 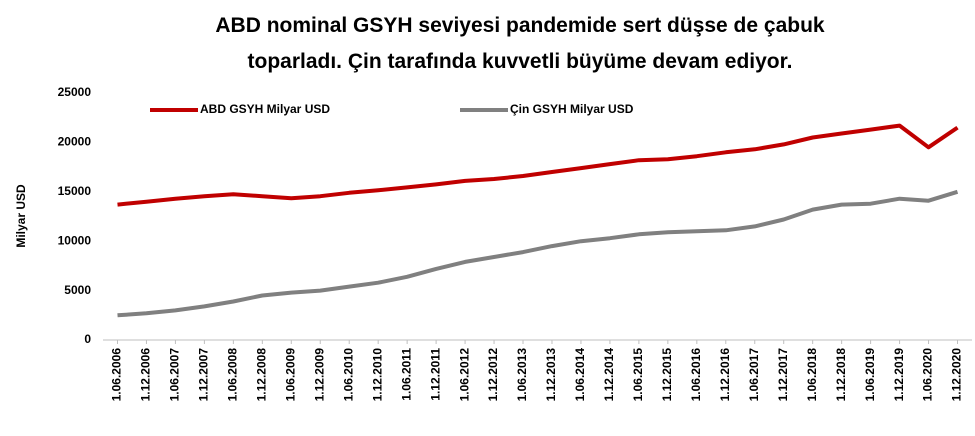 What do you see at coordinates (464, 375) in the screenshot?
I see `x-tick-label: 1.06.2012` at bounding box center [464, 375].